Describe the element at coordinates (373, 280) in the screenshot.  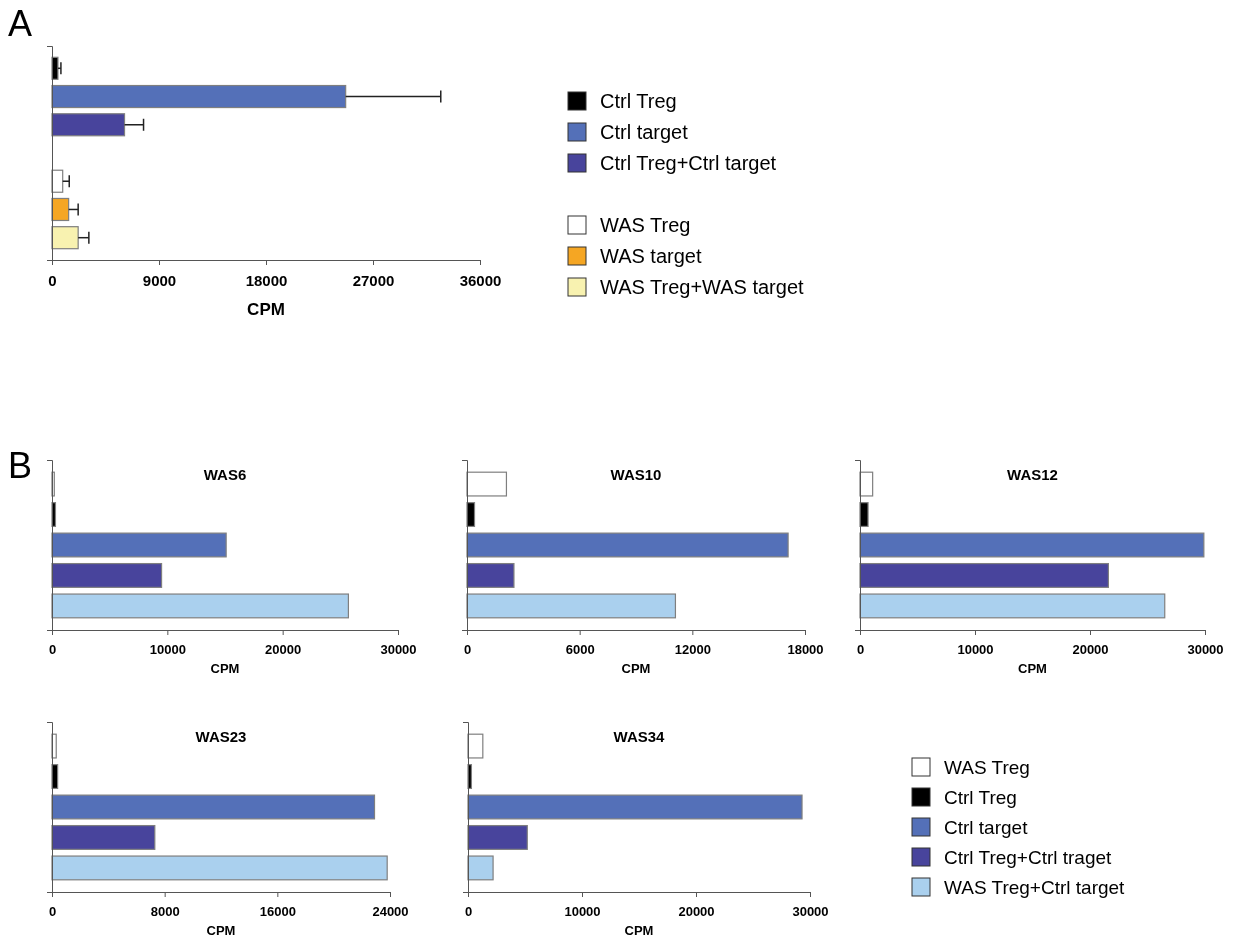
I see `x-tick-label: 27000` at that location.